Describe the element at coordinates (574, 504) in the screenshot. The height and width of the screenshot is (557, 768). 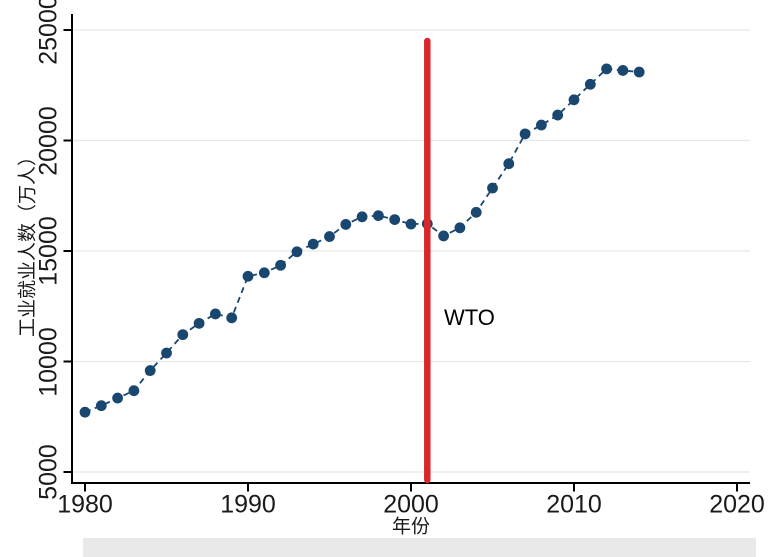
I see `x-tick-label: 2010` at that location.